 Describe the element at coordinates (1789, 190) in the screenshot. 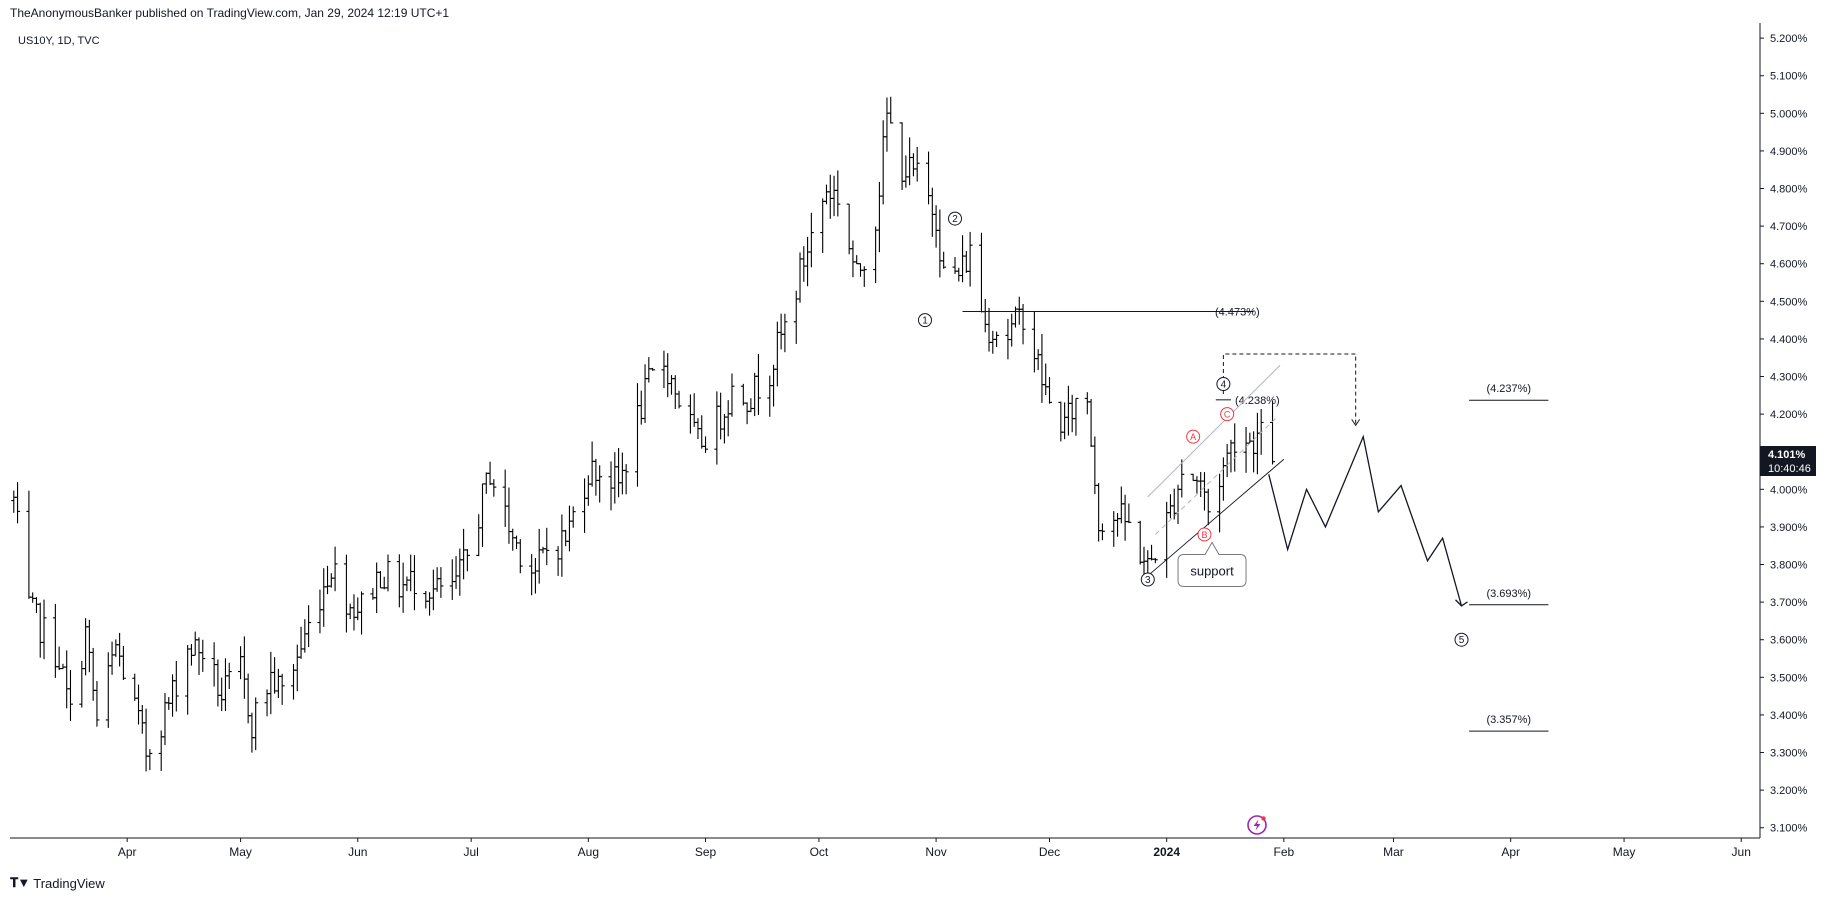

I see `y-tick-label: 4.800%` at that location.